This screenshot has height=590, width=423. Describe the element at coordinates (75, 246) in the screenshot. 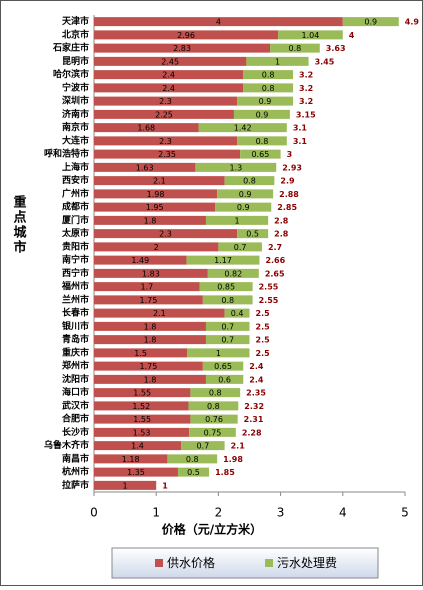

I see `y-tick-label: 贵阳市` at that location.